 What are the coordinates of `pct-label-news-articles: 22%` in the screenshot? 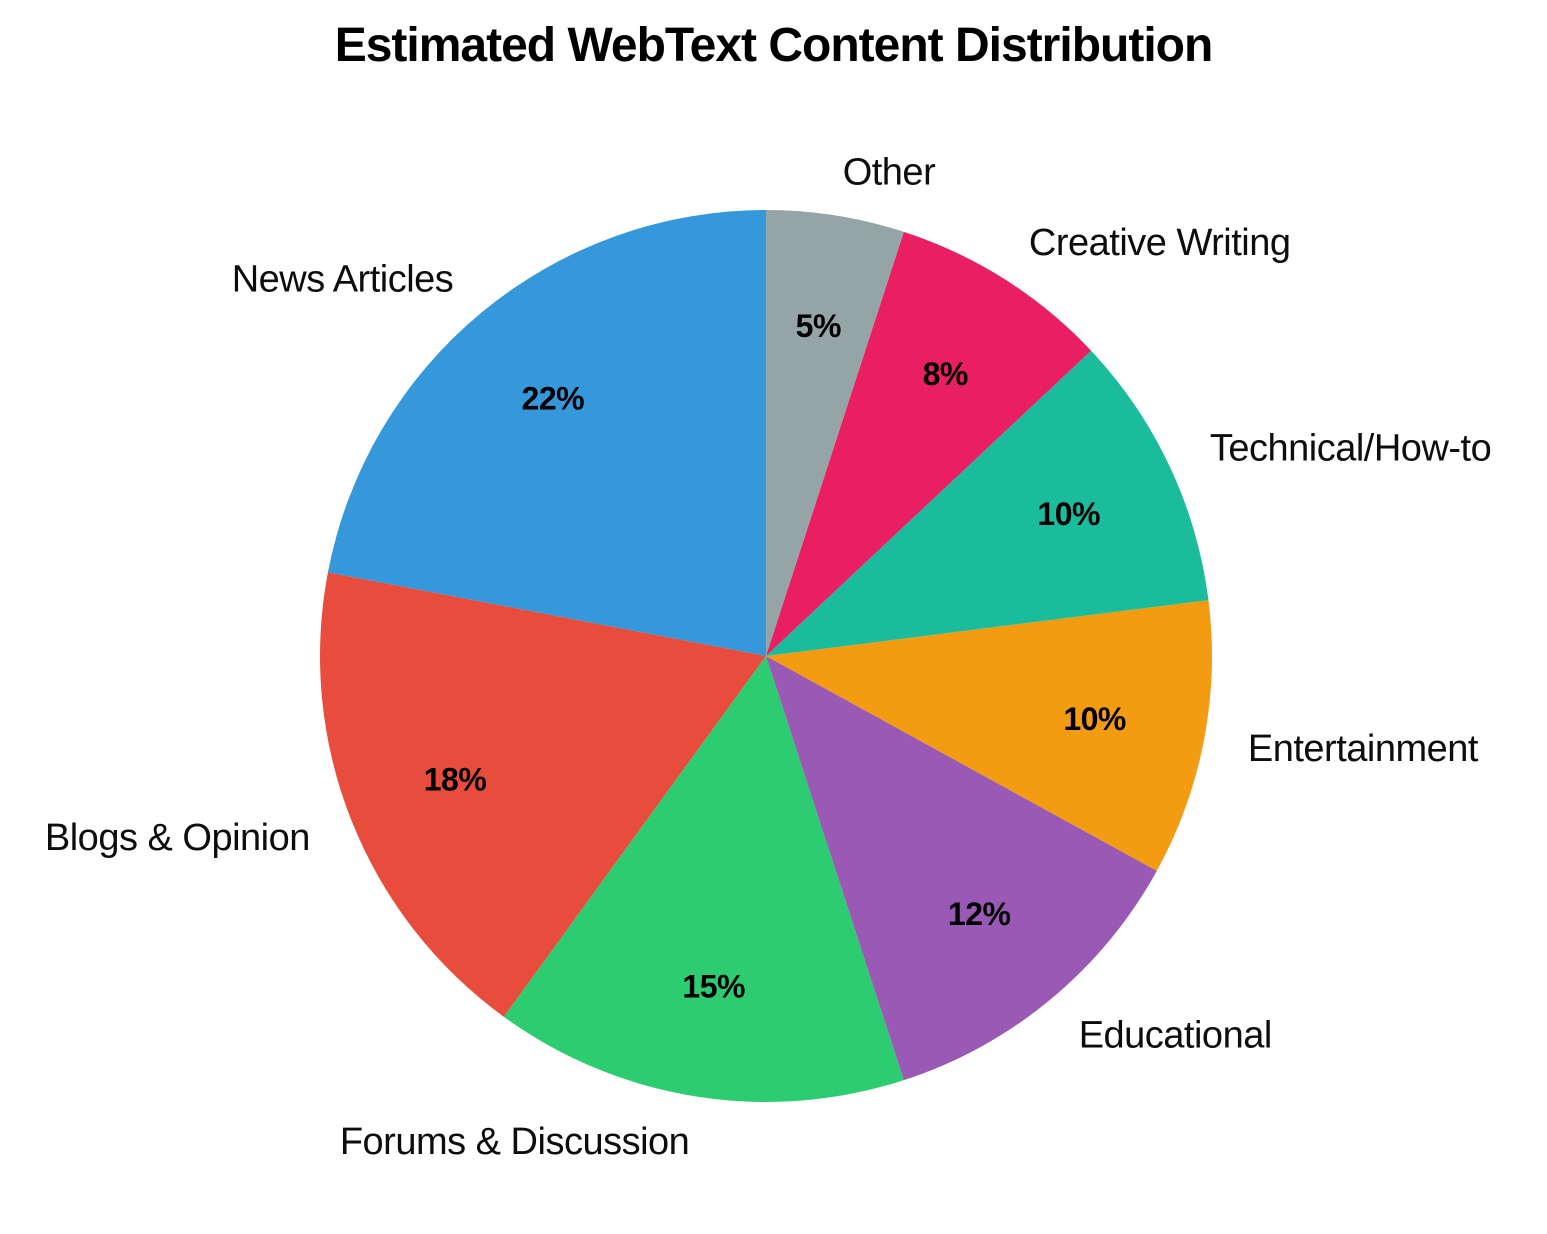 It's located at (553, 399).